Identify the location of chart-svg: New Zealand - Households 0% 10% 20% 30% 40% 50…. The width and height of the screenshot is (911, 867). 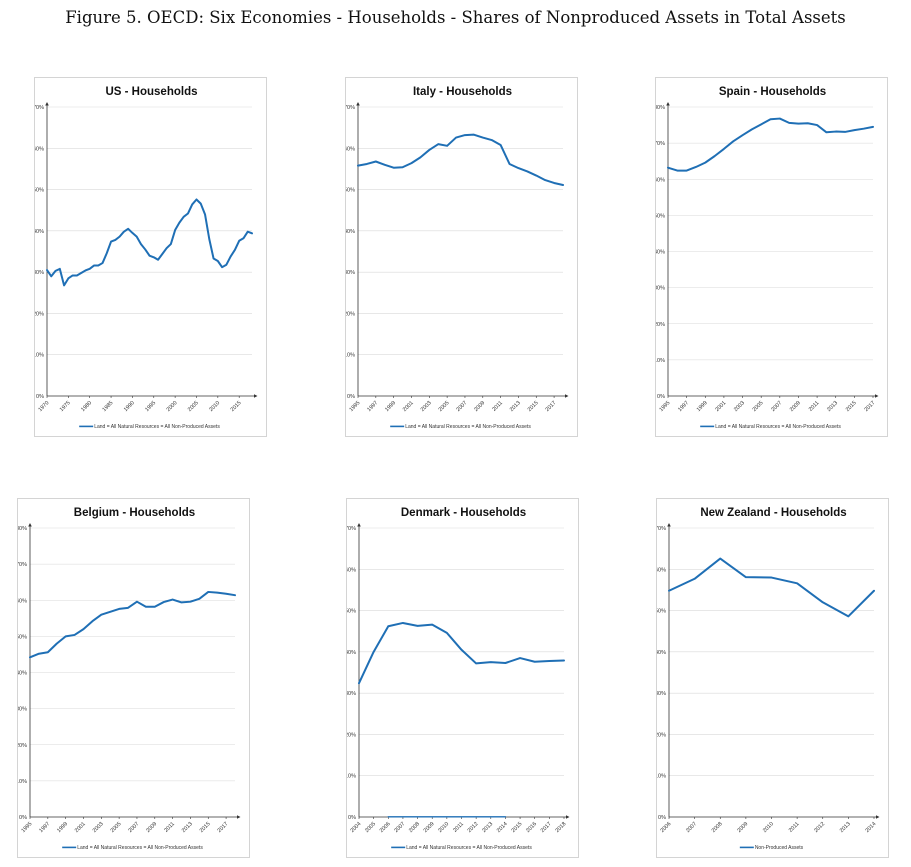
(768, 679).